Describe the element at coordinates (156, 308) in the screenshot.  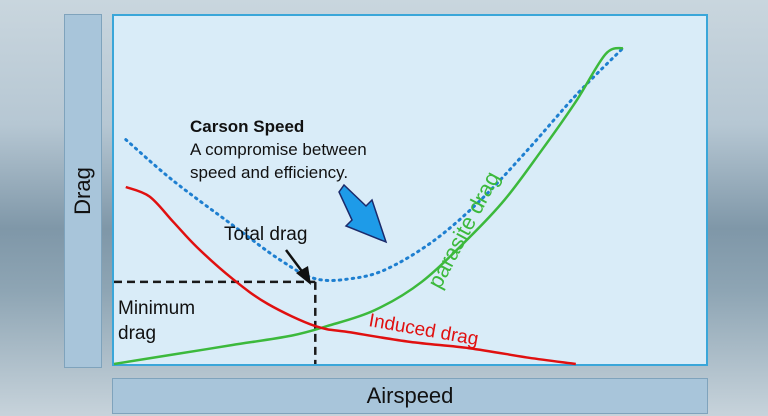
I see `minimum-drag-line1: Minimum` at that location.